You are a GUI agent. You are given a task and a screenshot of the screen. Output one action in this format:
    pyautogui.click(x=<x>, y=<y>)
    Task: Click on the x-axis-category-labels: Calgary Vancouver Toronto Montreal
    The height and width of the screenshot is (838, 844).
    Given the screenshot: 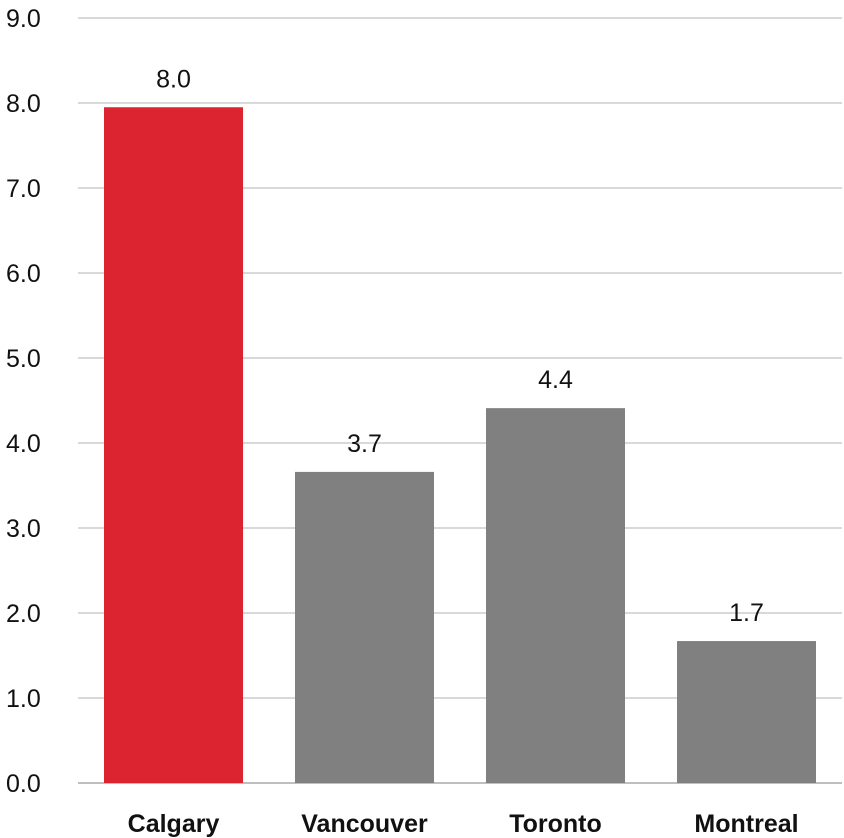 What is the action you would take?
    pyautogui.click(x=463, y=824)
    